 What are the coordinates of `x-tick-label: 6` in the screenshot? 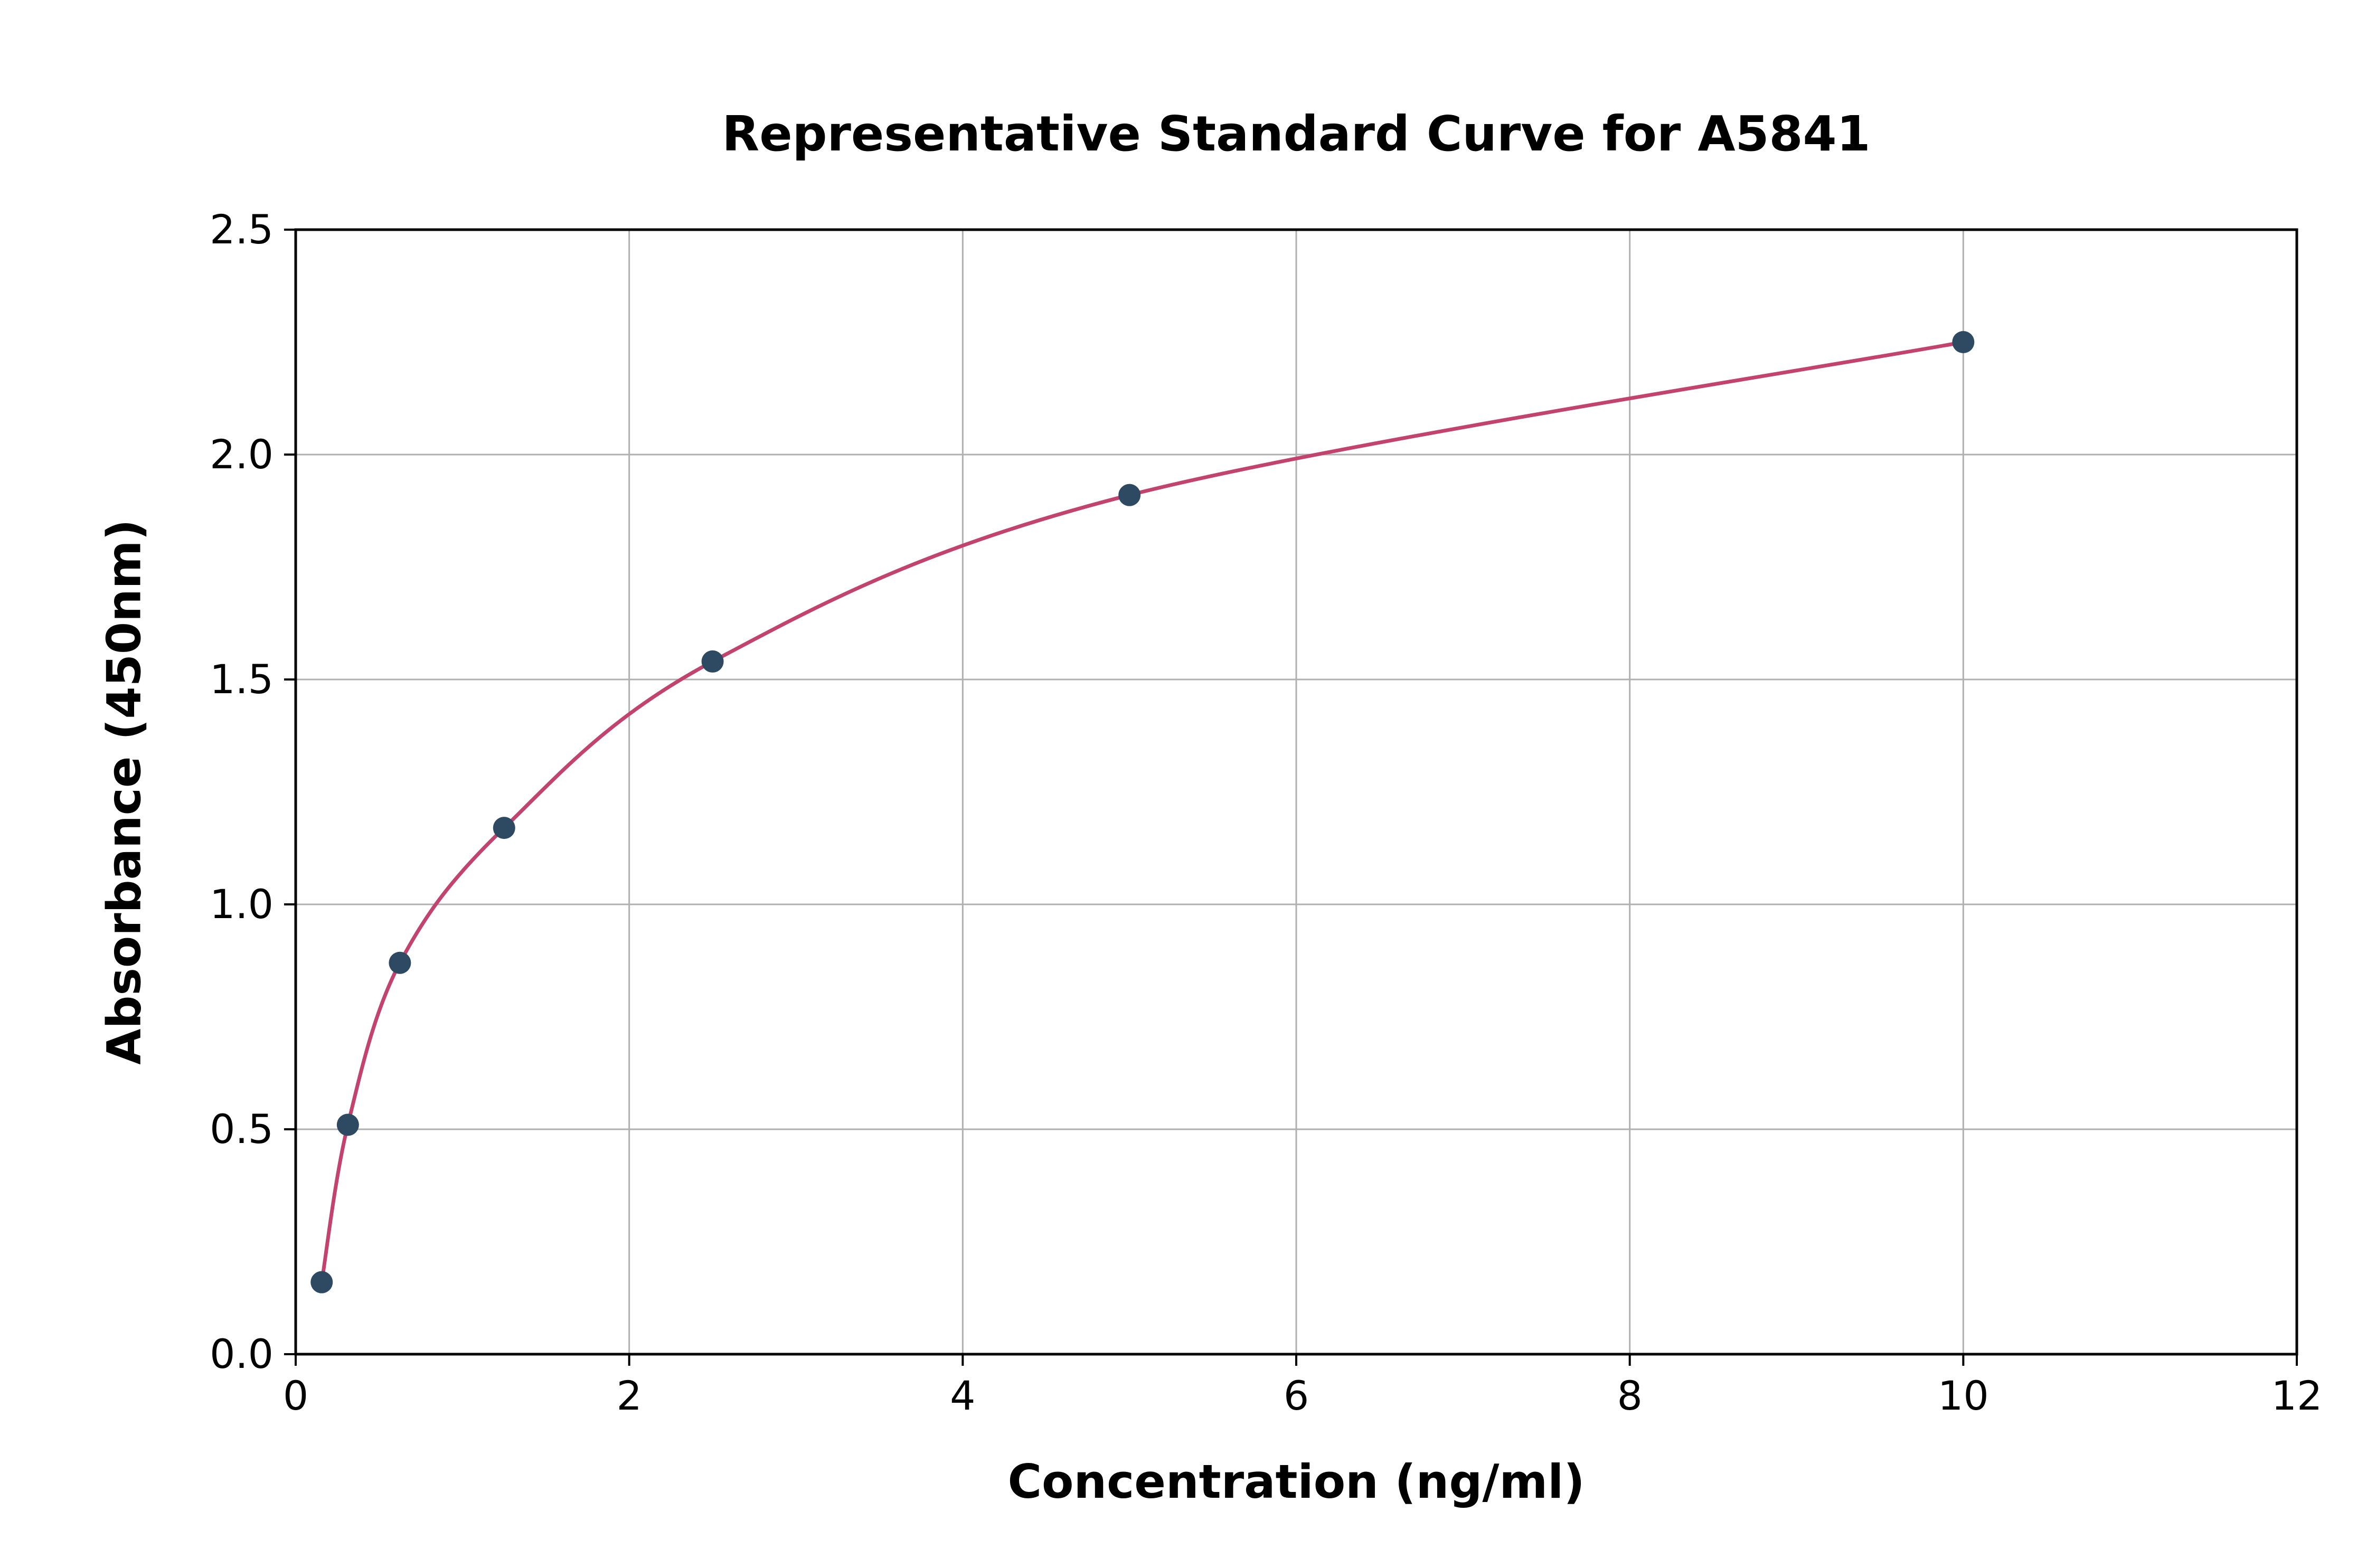 It's located at (1297, 1395).